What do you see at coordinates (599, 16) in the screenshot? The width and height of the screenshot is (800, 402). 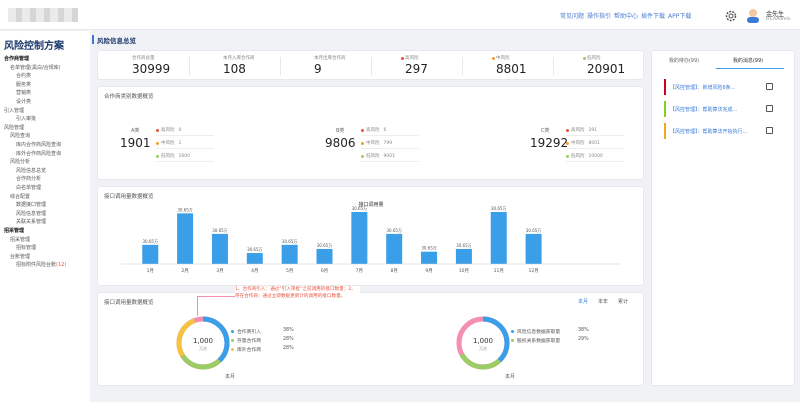 I see `header-link: 操作指引` at bounding box center [599, 16].